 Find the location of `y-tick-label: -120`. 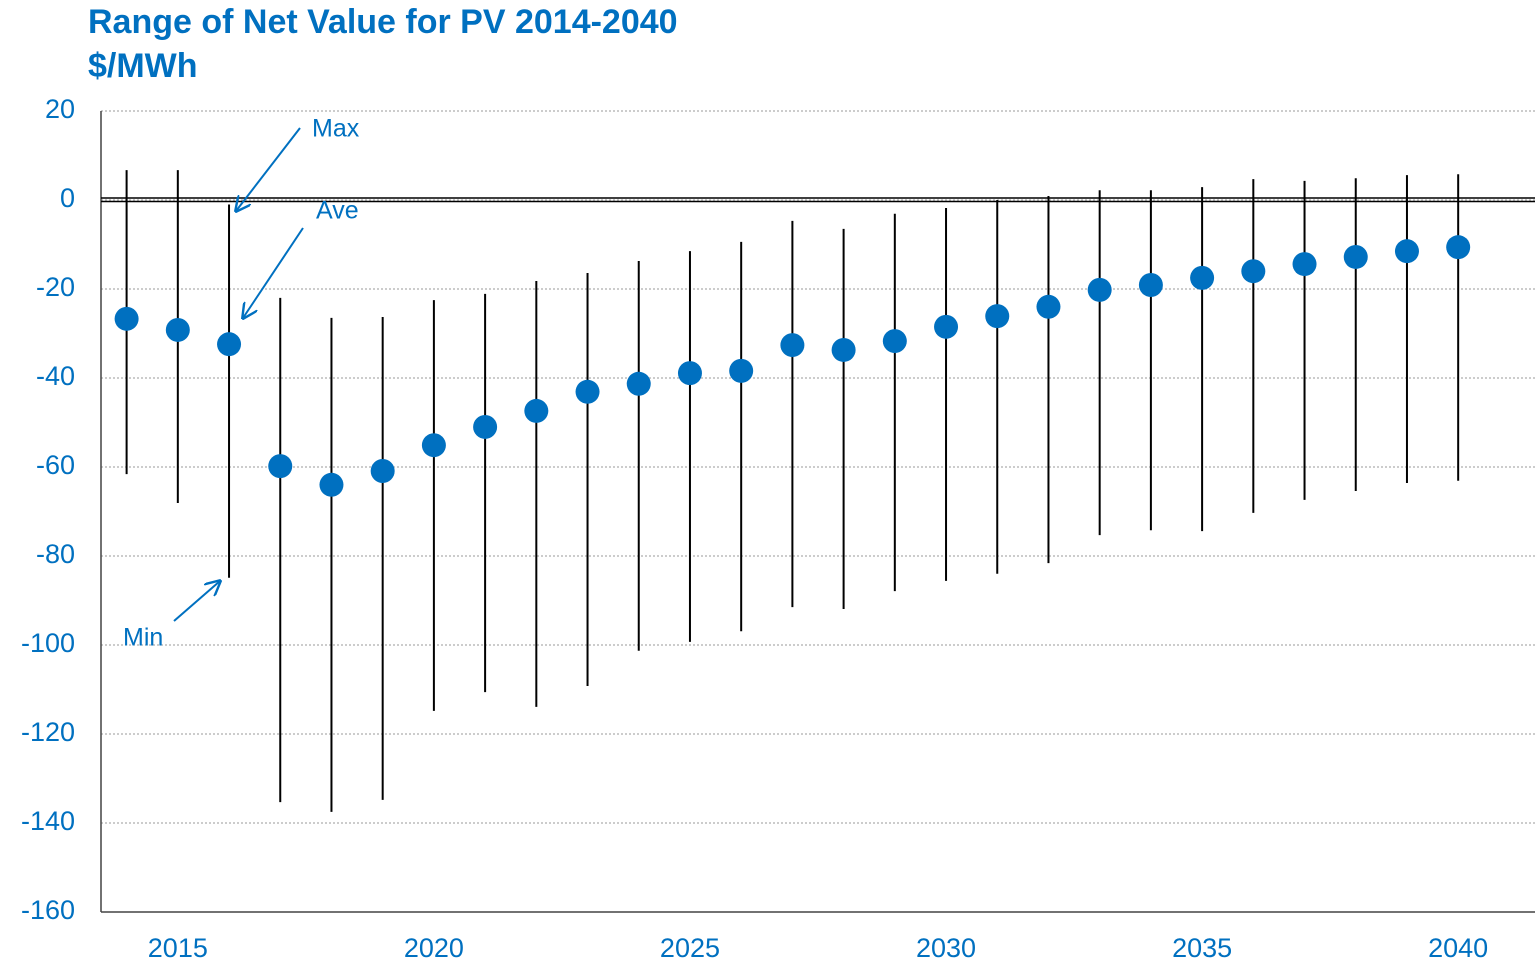

y-tick-label: -120 is located at coordinates (48, 732).